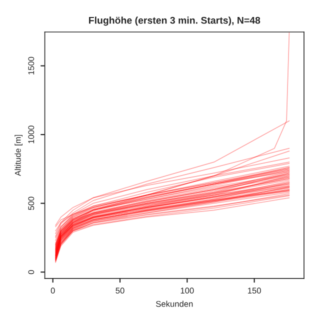  I want to click on x-tick-label: 0, so click(52, 291).